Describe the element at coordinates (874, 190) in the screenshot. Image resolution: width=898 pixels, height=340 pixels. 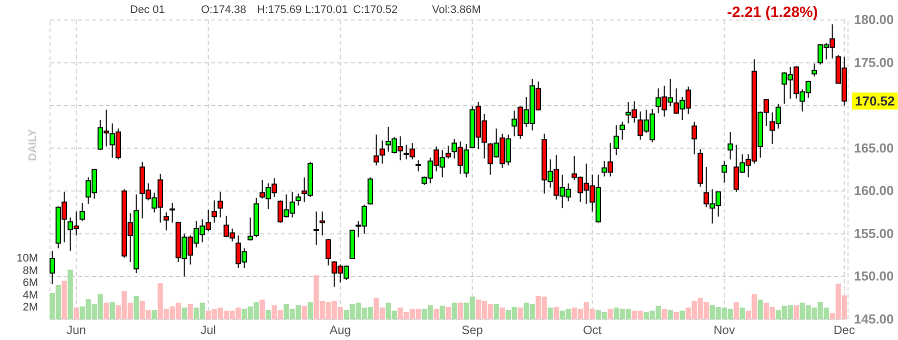
I see `y-tick-label: 160.00` at that location.